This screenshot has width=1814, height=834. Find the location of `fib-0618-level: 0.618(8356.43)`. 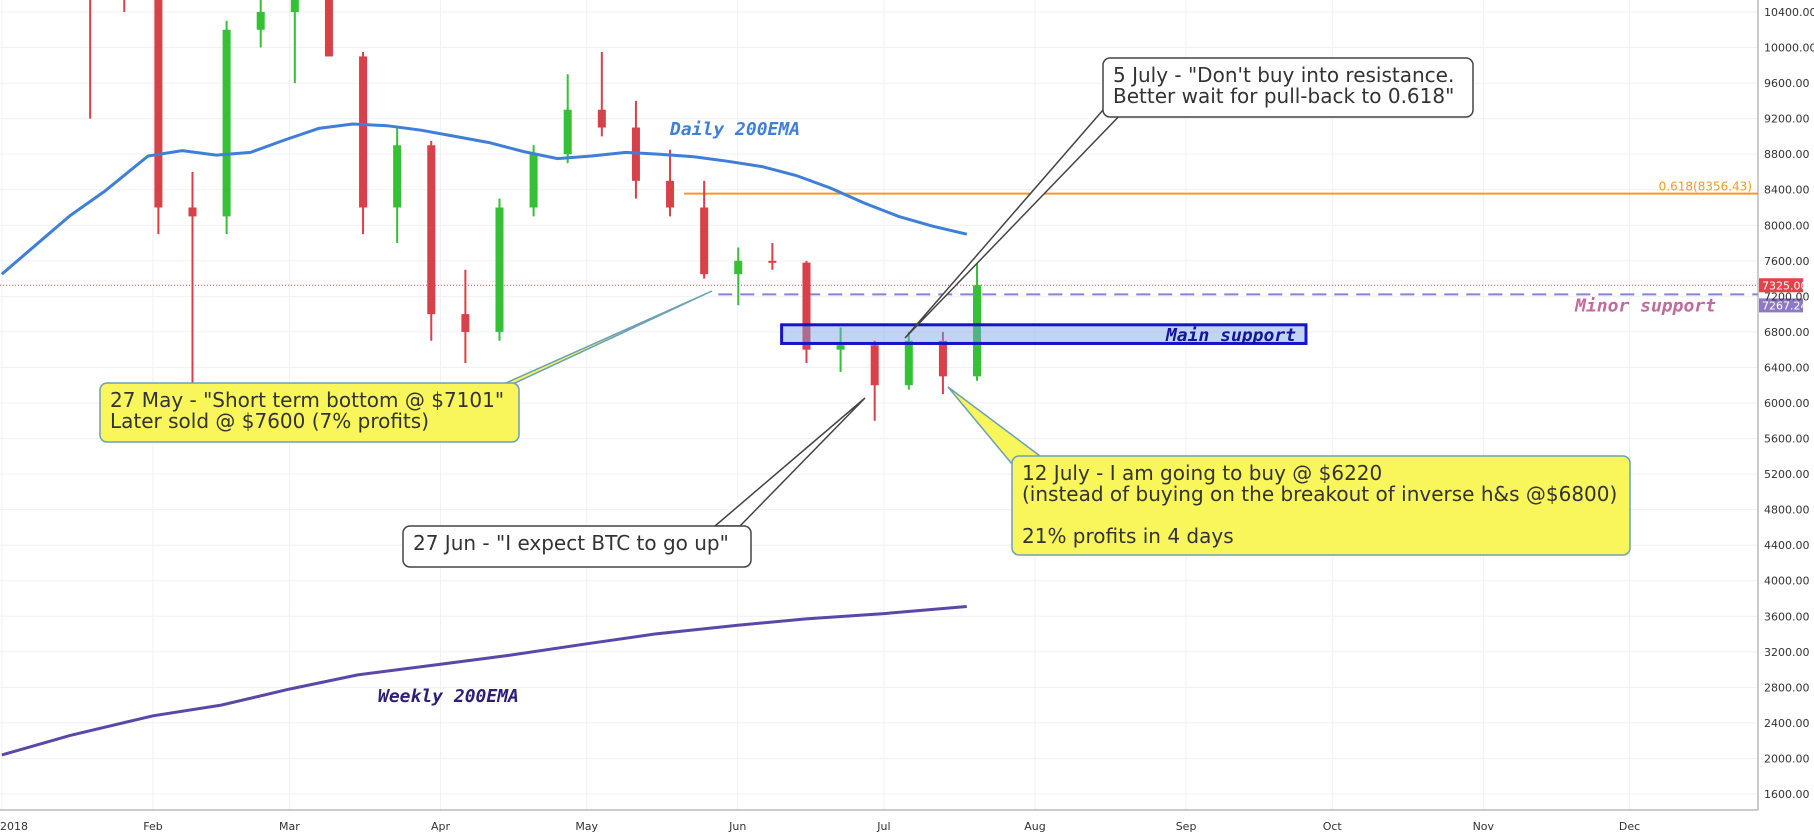

fib-0618-level: 0.618(8356.43) is located at coordinates (1221, 187).